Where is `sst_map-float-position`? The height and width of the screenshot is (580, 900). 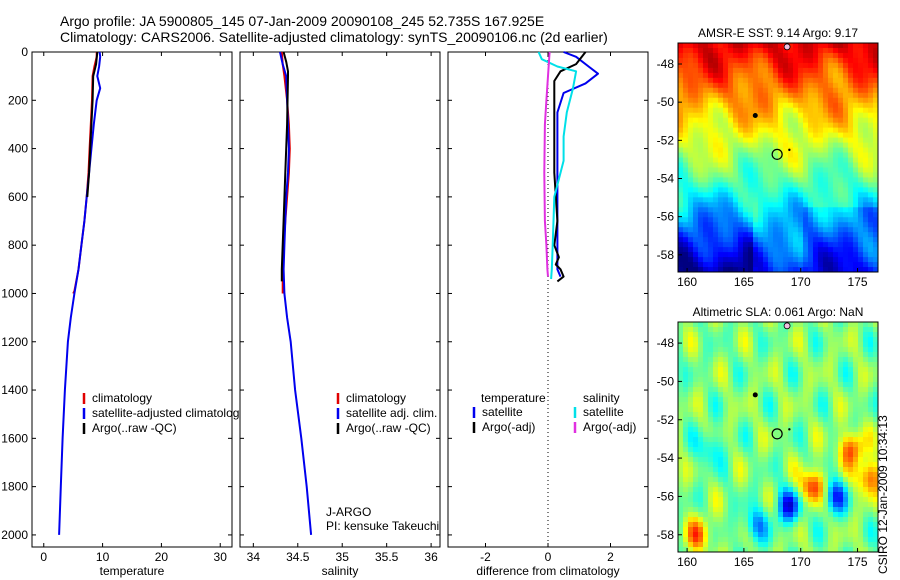 sst_map-float-position is located at coordinates (777, 154).